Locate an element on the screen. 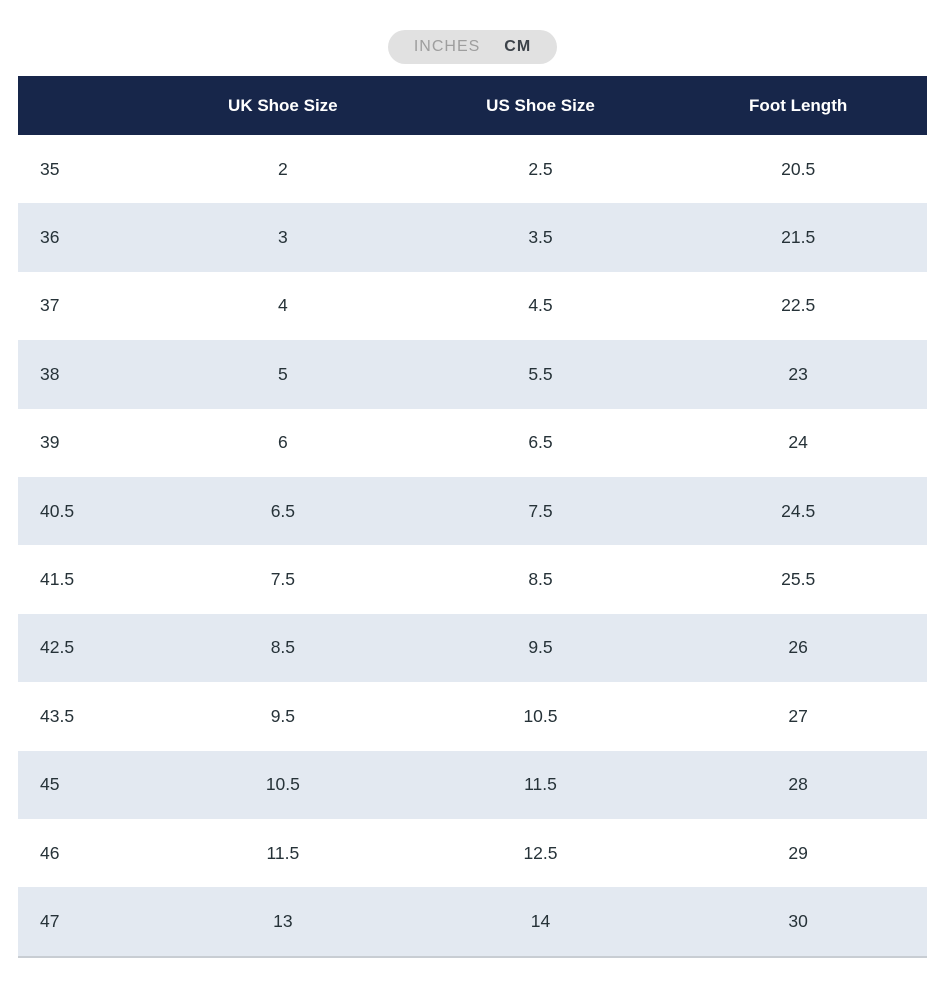 The height and width of the screenshot is (995, 945). table-row: 47 13 14 30 is located at coordinates (472, 922).